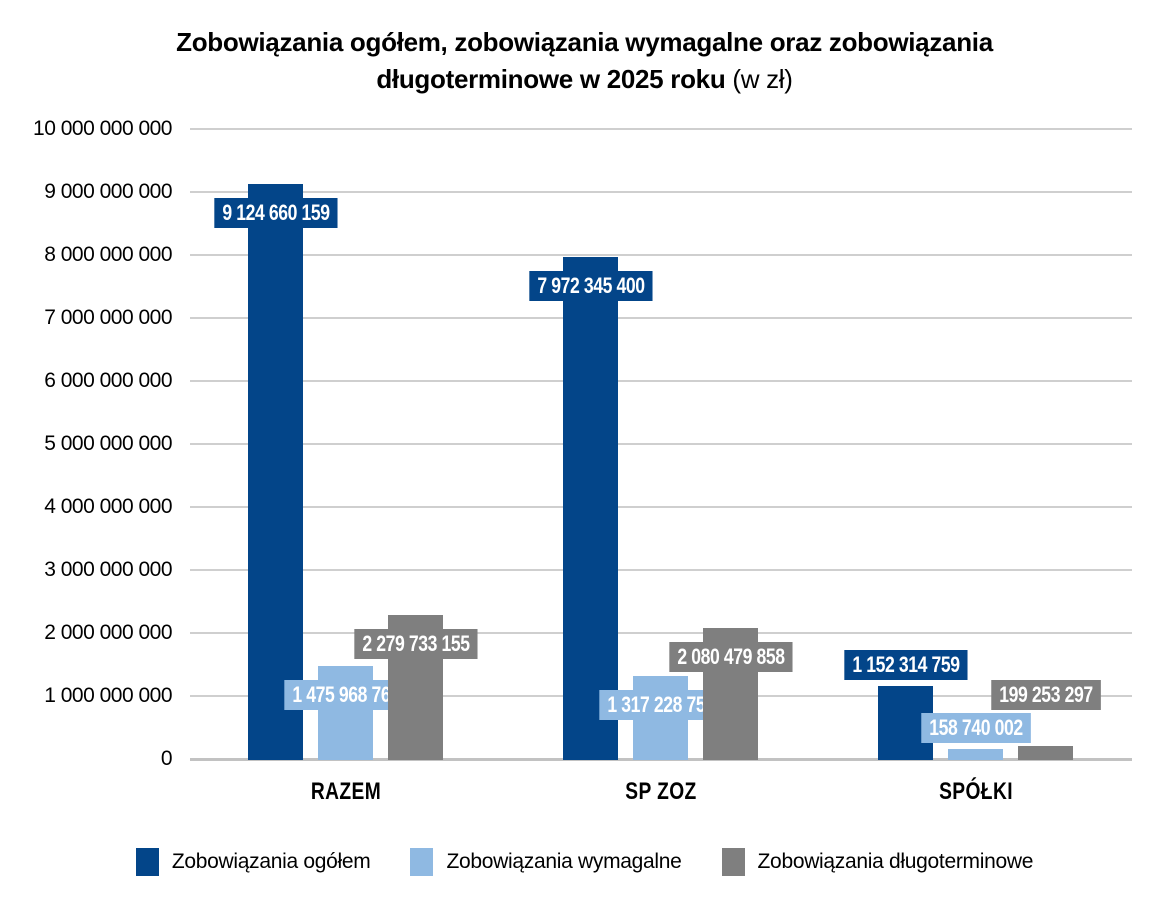 Image resolution: width=1169 pixels, height=905 pixels. What do you see at coordinates (762, 79) in the screenshot?
I see `chart-title-unit: (w zł)` at bounding box center [762, 79].